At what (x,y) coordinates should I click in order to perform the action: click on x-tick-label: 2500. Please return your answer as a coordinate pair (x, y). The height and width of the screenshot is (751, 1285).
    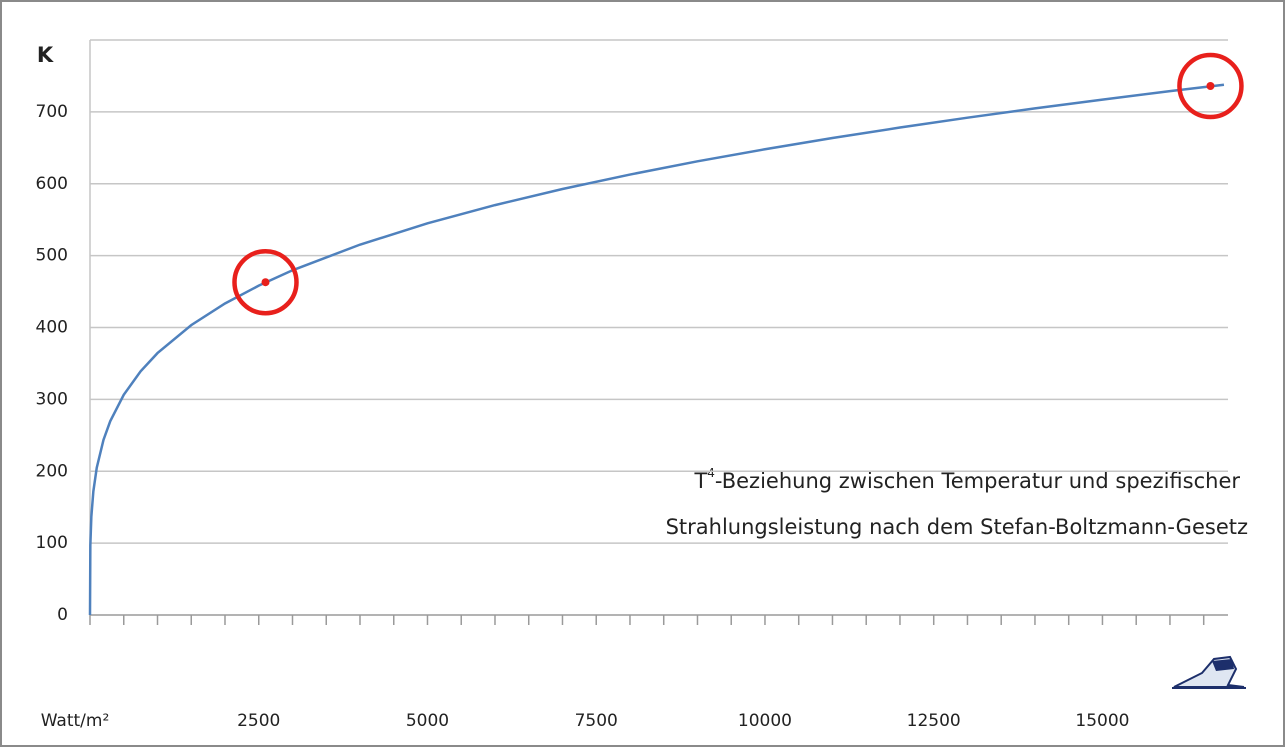
    Looking at the image, I should click on (258, 721).